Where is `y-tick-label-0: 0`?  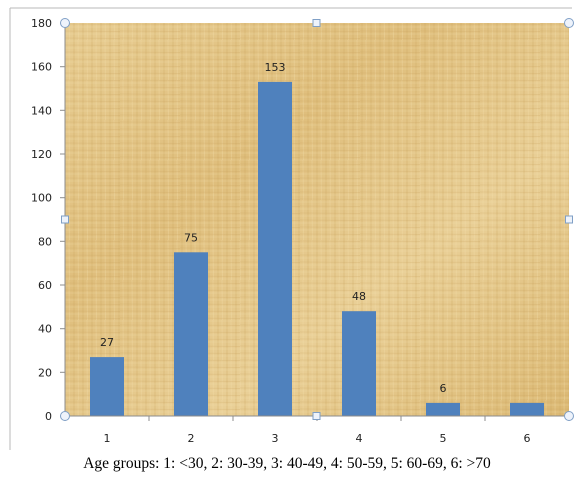 y-tick-label-0: 0 is located at coordinates (48, 416).